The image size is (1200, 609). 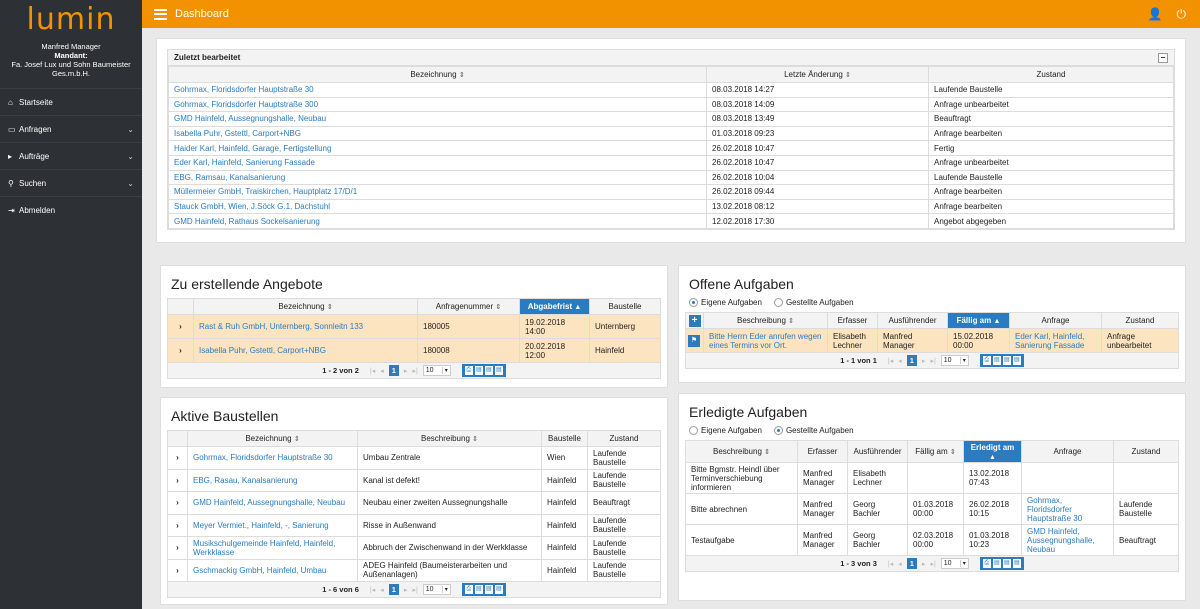 I want to click on row-link: EBG, Ramsau, Kanalsanierung, so click(x=437, y=177).